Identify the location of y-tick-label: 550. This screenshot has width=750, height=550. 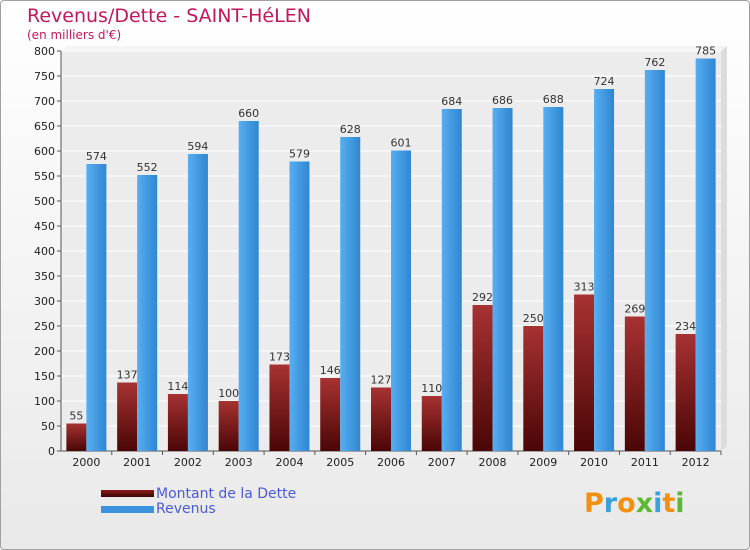
(44, 176).